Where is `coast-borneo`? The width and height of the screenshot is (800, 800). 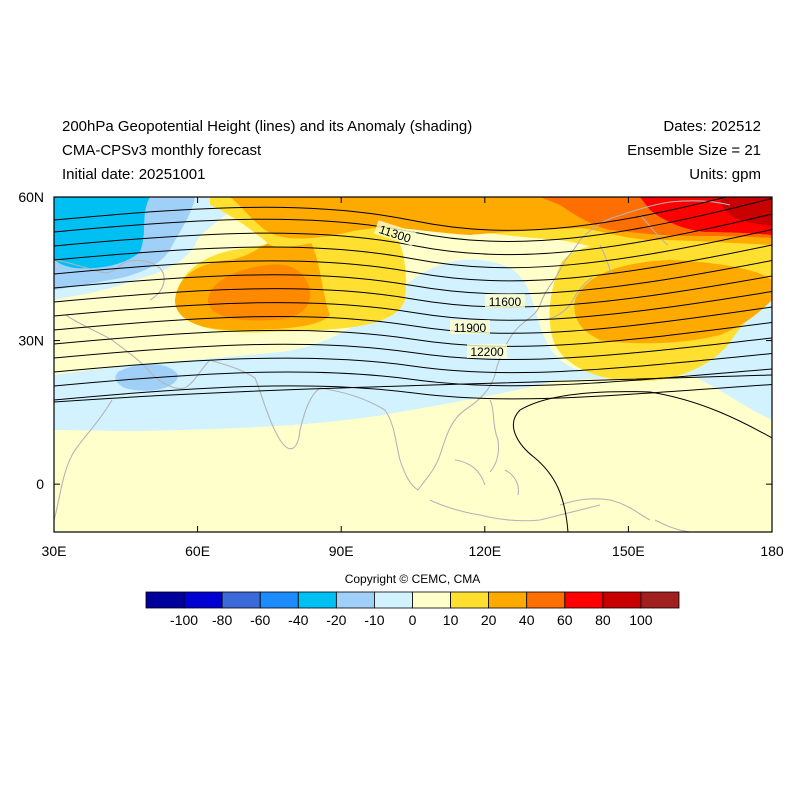 coast-borneo is located at coordinates (470, 472).